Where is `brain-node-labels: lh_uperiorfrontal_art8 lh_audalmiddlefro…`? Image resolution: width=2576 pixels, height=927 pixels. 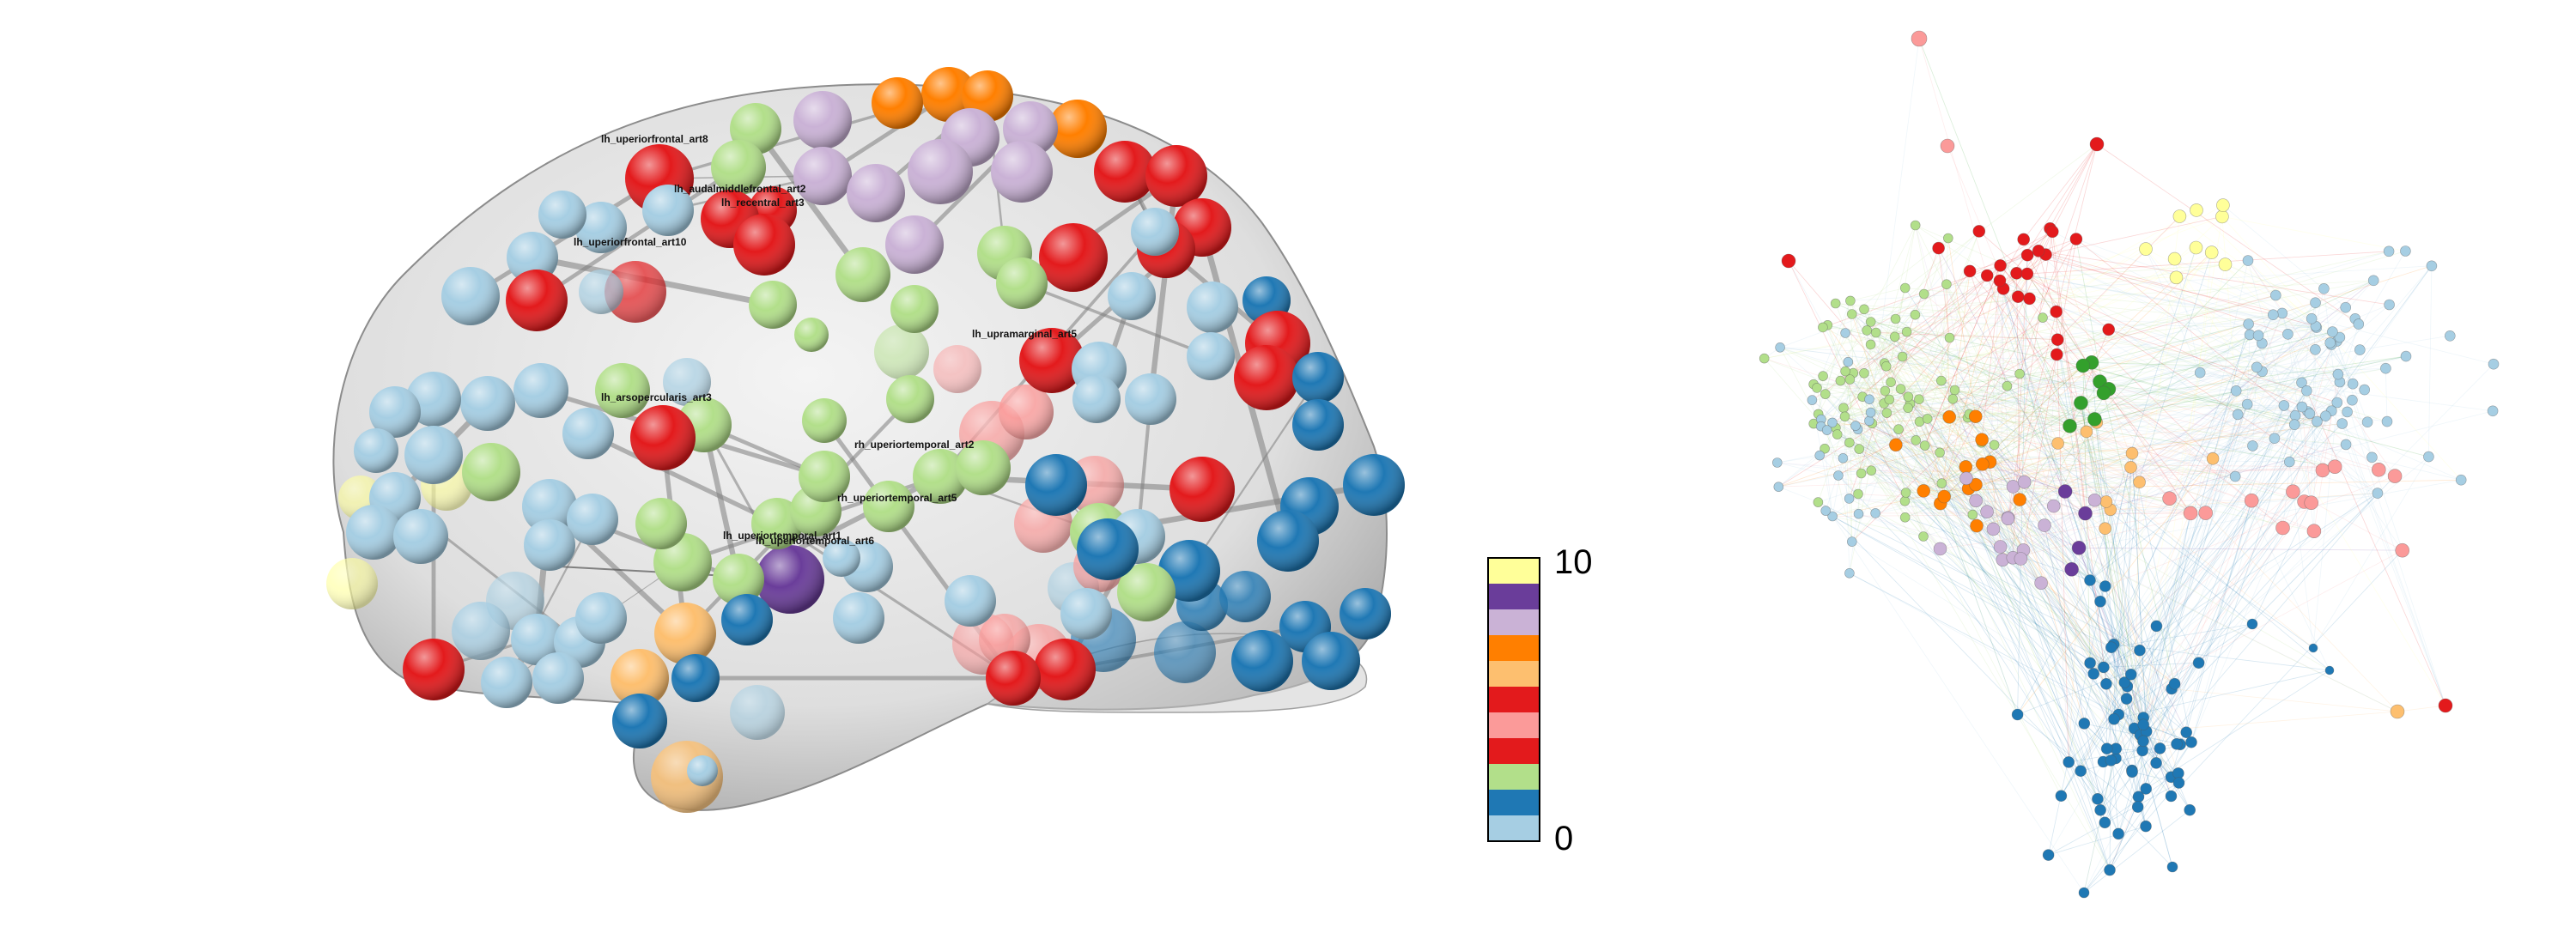
brain-node-labels: lh_uperiorfrontal_art8 lh_audalmiddlefro… is located at coordinates (825, 340).